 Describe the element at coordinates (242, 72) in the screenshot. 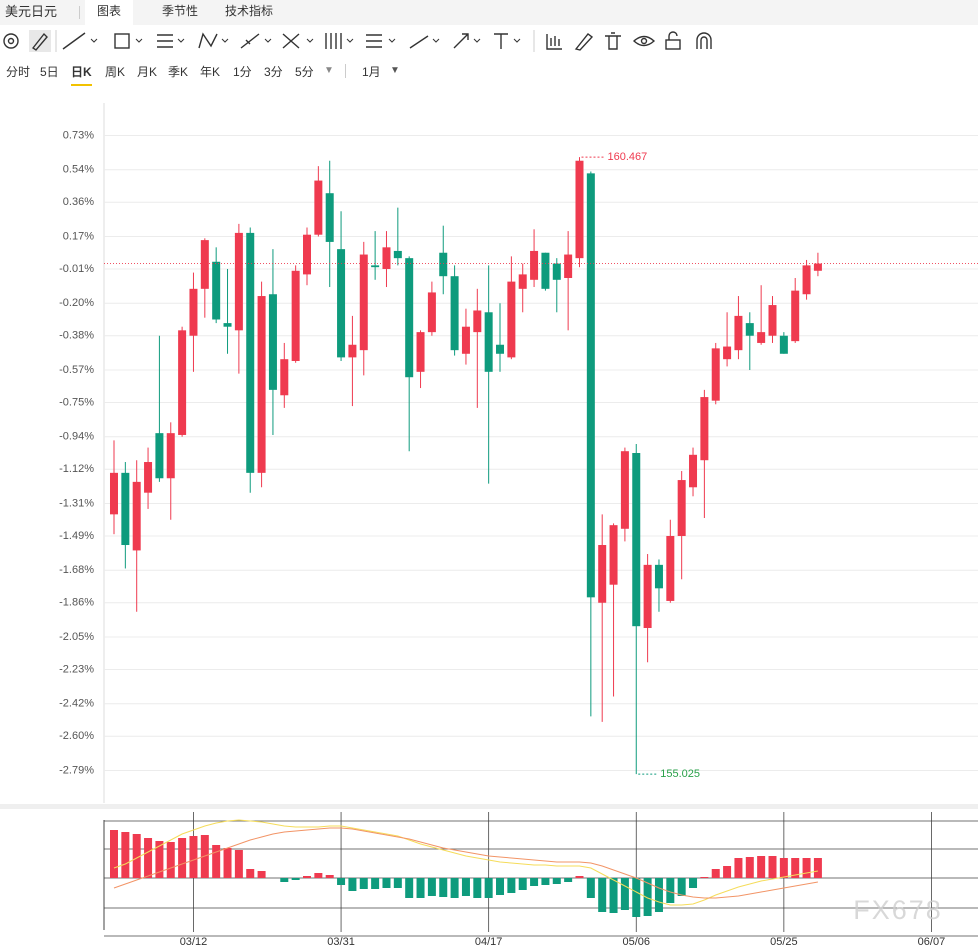

I see `period: 1分` at that location.